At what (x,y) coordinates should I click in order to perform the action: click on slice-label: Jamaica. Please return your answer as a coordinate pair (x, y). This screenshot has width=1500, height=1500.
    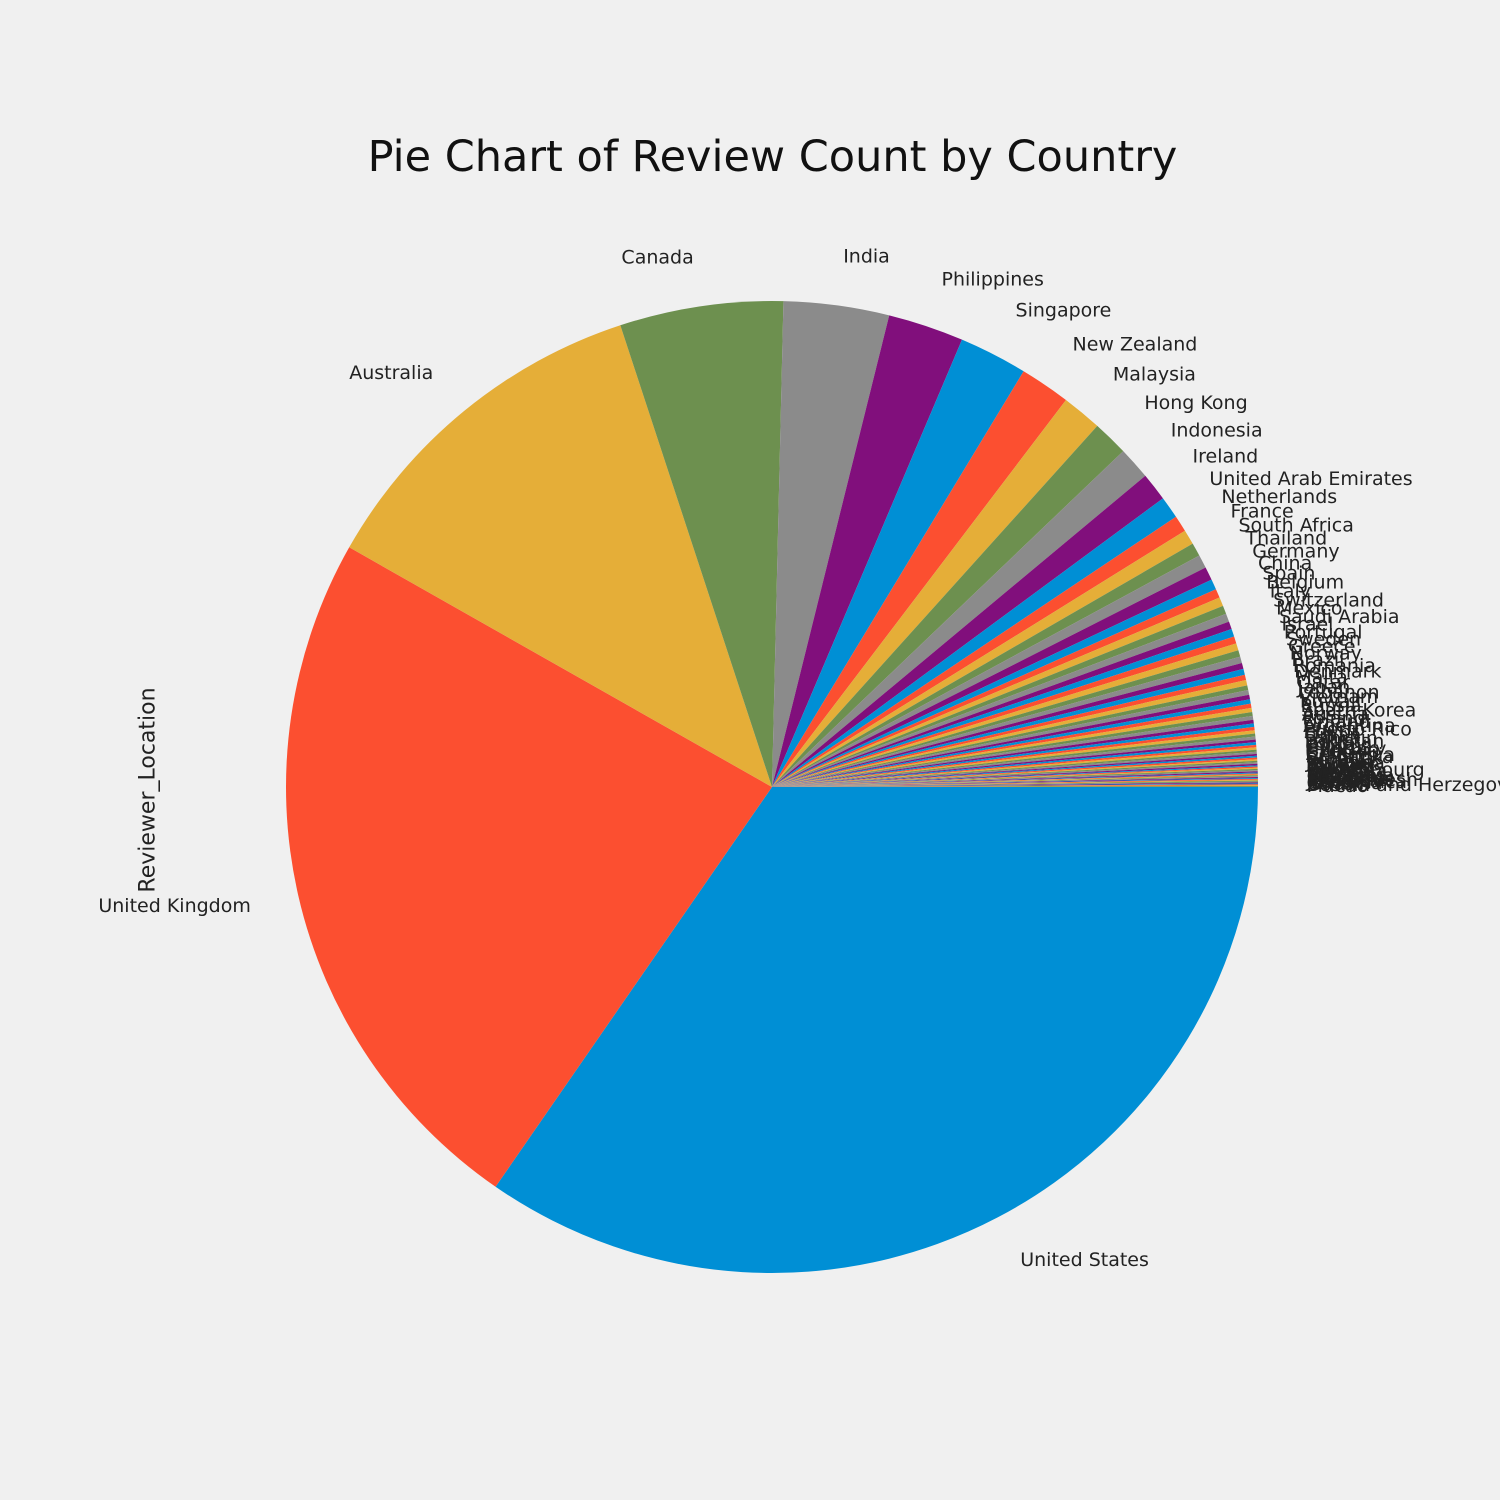
    Looking at the image, I should click on (1344, 781).